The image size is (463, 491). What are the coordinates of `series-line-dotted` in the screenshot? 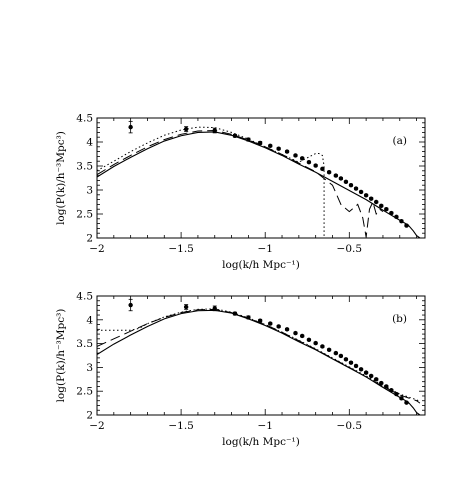 It's located at (259, 355).